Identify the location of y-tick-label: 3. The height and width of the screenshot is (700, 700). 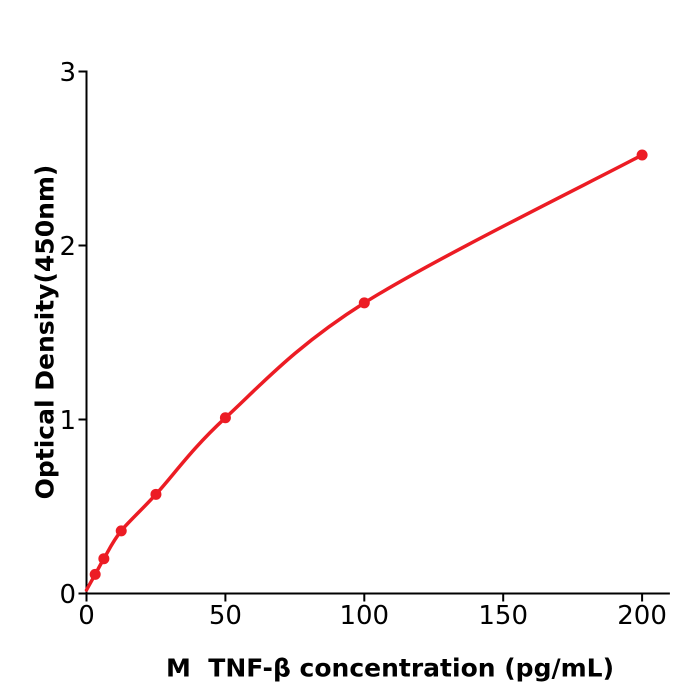
(67, 73).